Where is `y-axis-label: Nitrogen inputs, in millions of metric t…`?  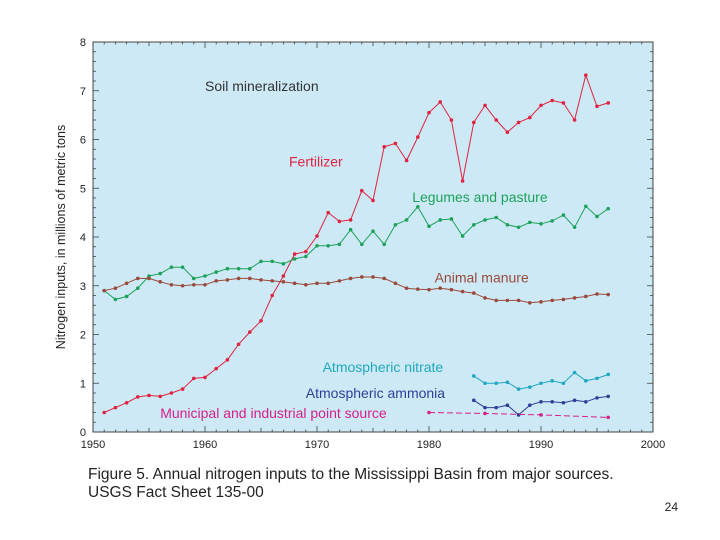 y-axis-label: Nitrogen inputs, in millions of metric t… is located at coordinates (61, 237).